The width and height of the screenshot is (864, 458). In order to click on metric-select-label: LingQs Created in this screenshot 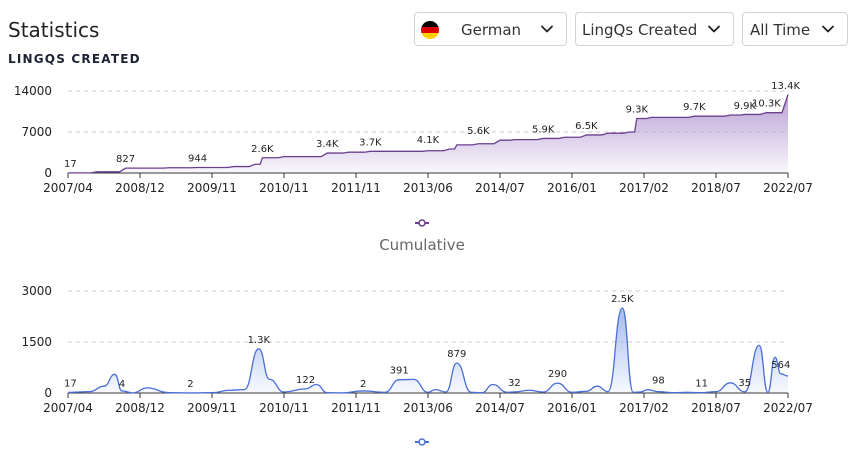, I will do `click(640, 30)`.